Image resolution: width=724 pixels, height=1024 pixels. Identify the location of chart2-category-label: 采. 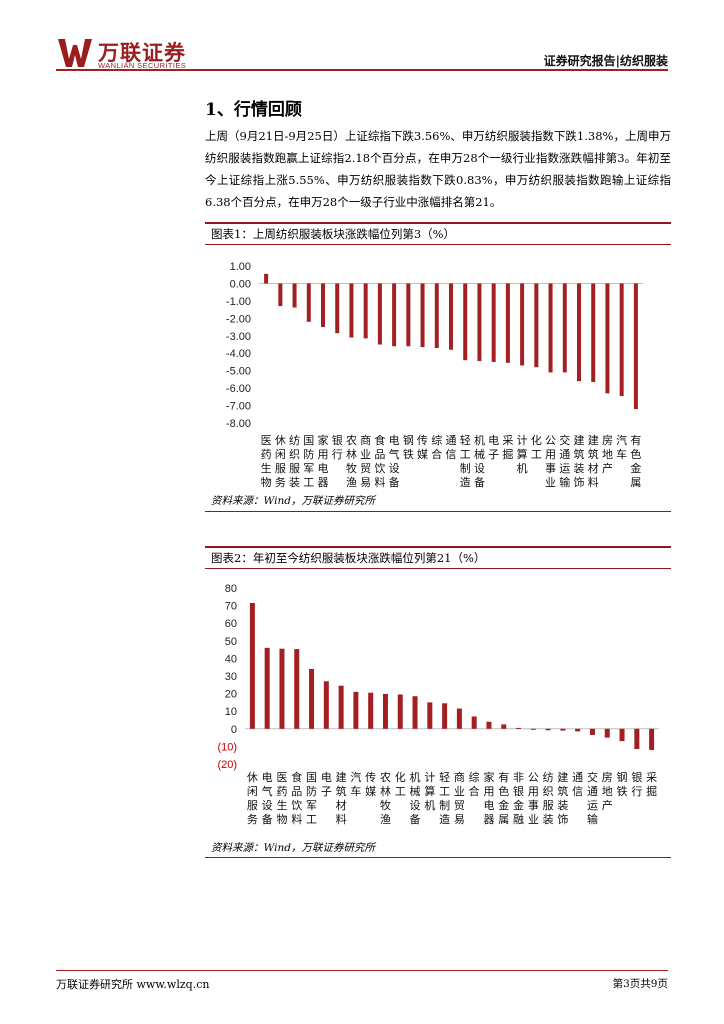
(651, 777).